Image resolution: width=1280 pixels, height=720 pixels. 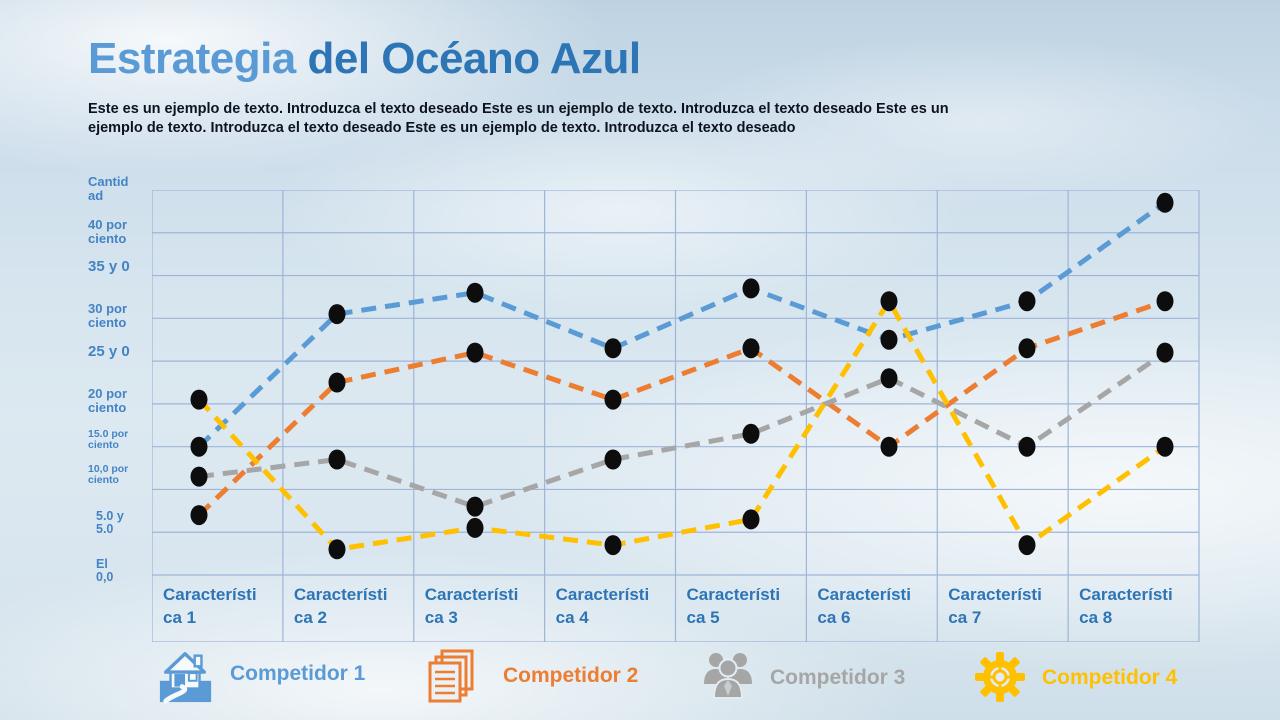 I want to click on legend-label: Competidor 1, so click(x=298, y=673).